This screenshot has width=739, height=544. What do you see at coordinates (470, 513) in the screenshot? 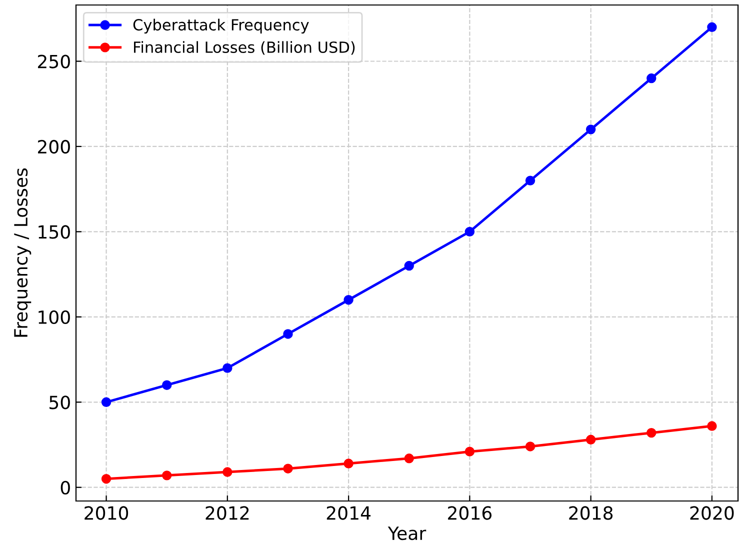
I see `x-tick-label: 2016` at bounding box center [470, 513].